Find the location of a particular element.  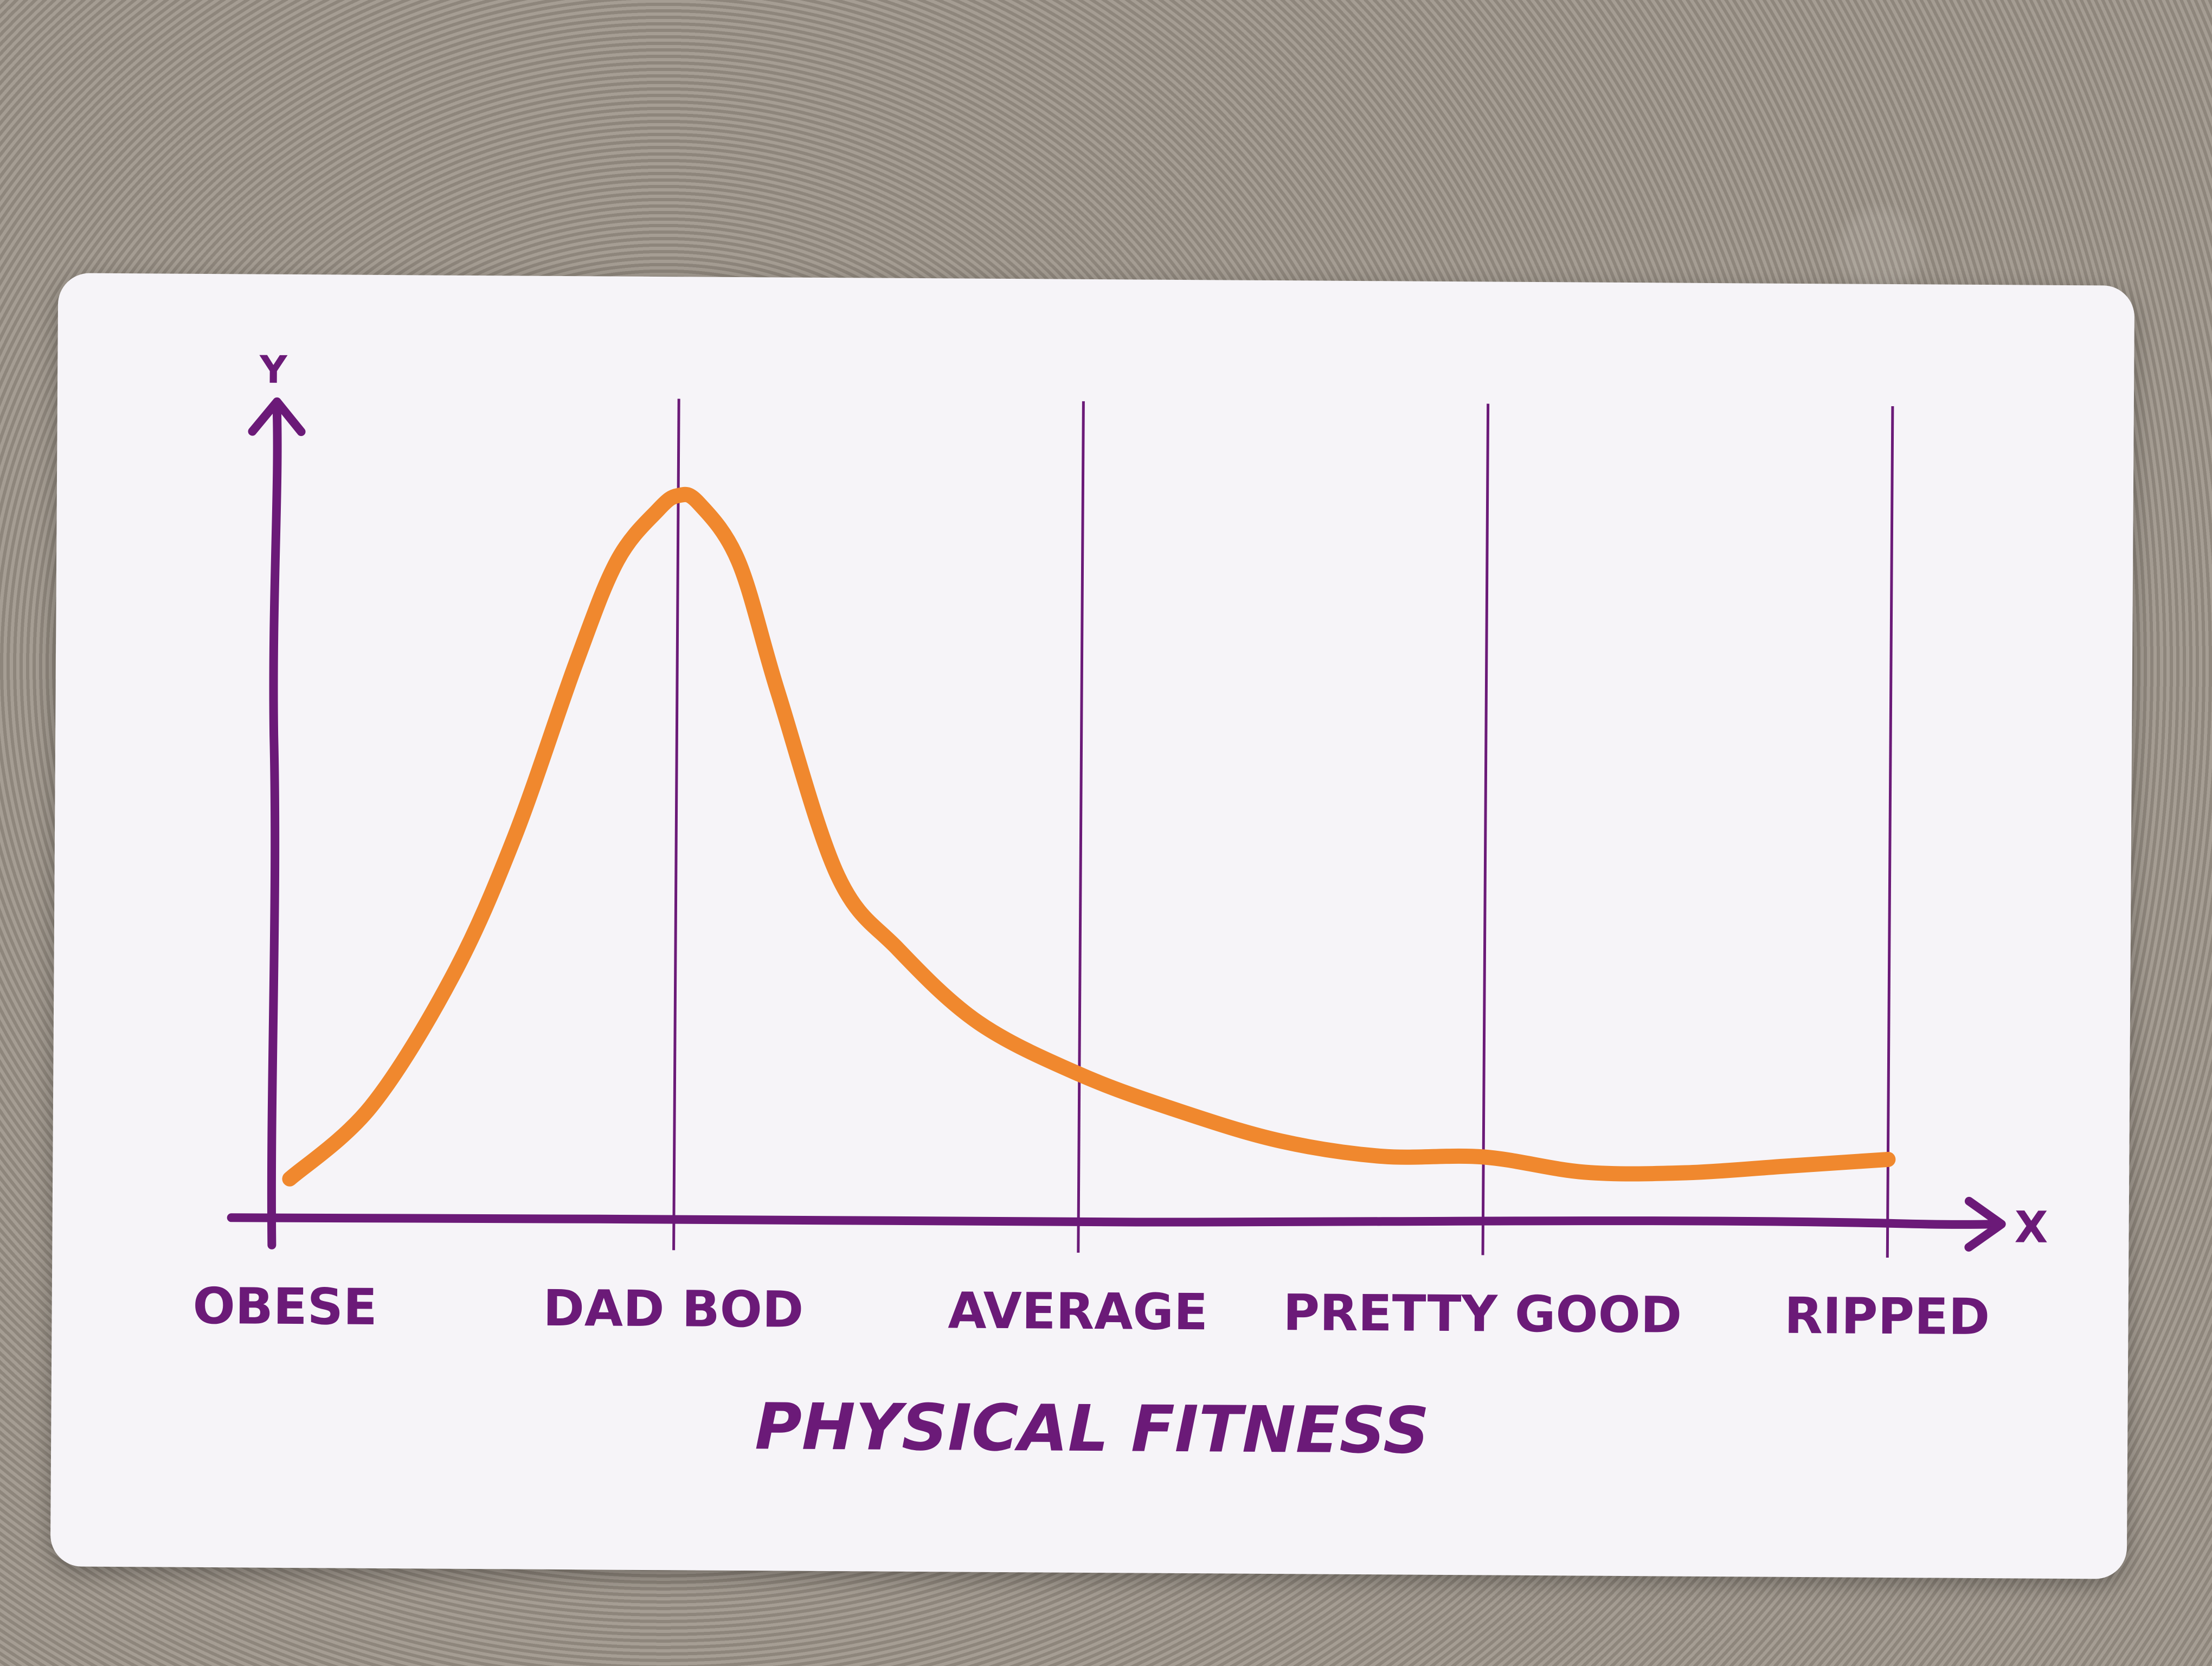

x-tick-label-pretty-good: PRETTY GOOD is located at coordinates (1482, 1314).